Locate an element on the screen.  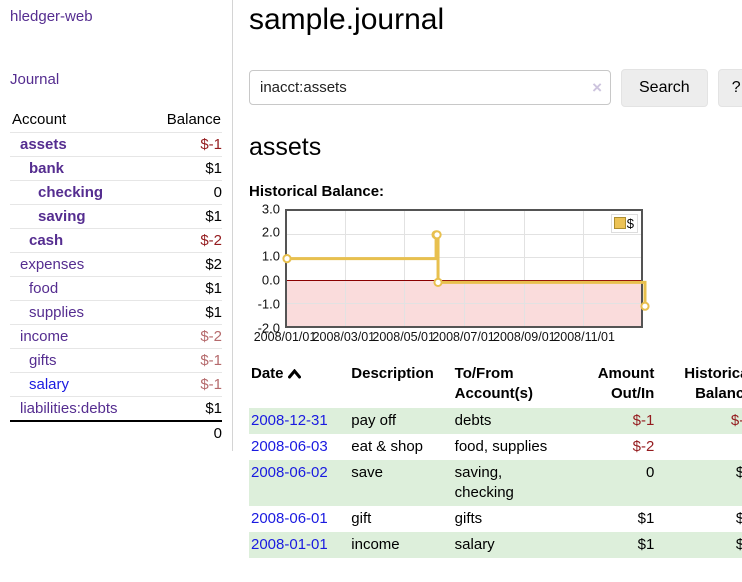
transaction-description: save is located at coordinates (367, 472).